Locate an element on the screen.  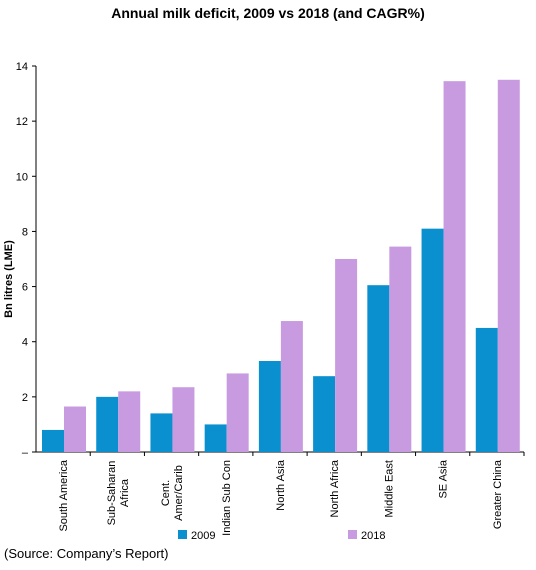
legend-swatch-2018 is located at coordinates (352, 534).